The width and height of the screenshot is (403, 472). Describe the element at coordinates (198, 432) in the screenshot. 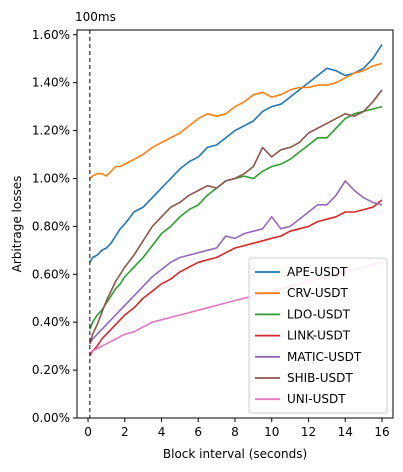

I see `x-tick-label: 6` at that location.